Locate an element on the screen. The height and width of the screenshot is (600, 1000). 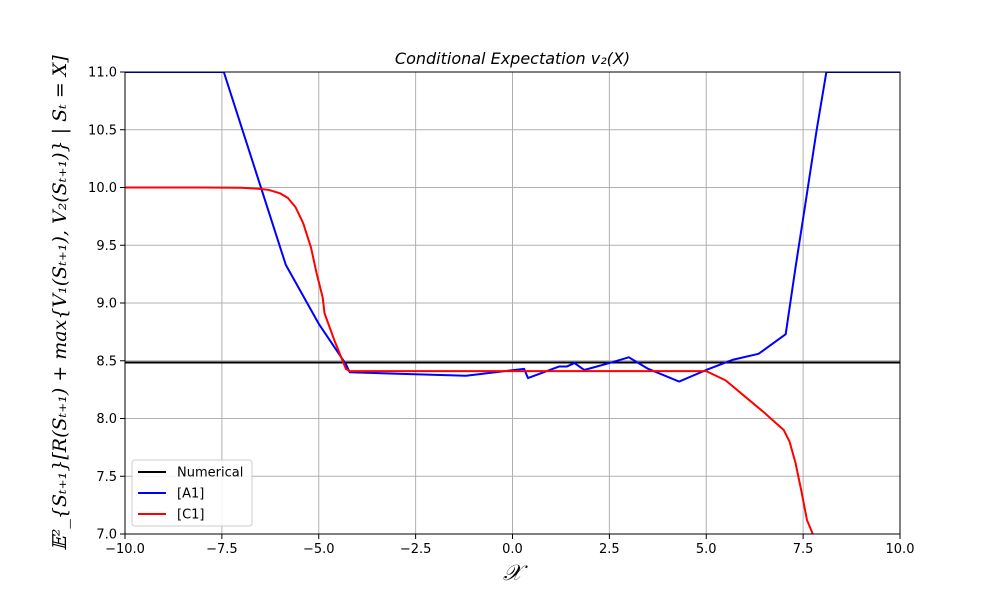
y-tick-label: 10.5 is located at coordinates (102, 130).